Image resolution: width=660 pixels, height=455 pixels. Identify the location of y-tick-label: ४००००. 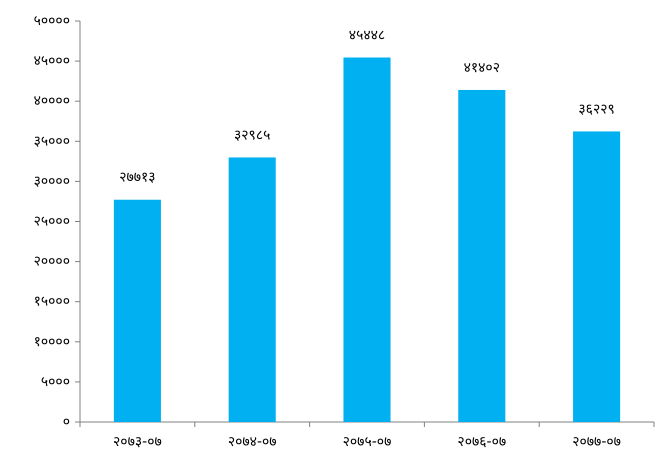
(52, 101).